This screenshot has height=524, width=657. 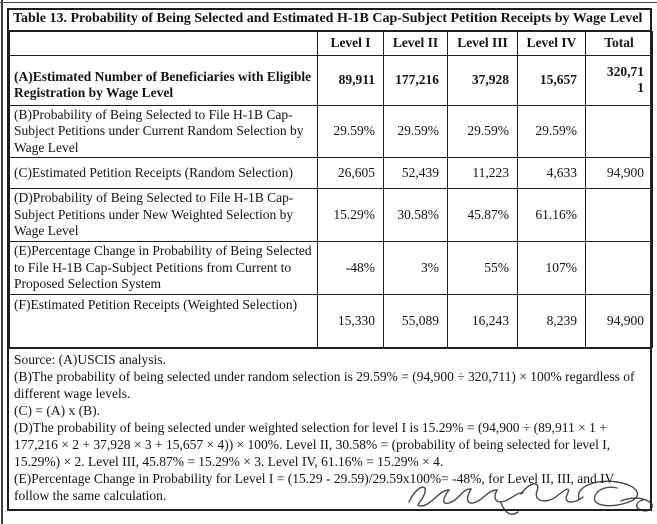 What do you see at coordinates (551, 173) in the screenshot?
I see `row-c-level-4: 4,633` at bounding box center [551, 173].